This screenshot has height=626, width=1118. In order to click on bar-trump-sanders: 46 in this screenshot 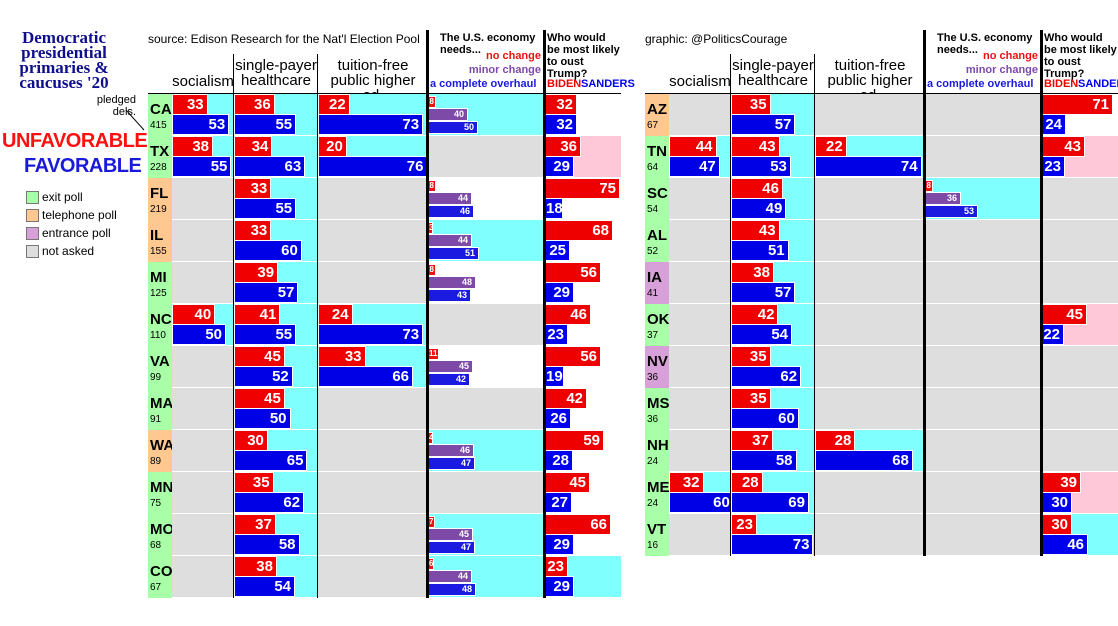, I will do `click(1065, 544)`.